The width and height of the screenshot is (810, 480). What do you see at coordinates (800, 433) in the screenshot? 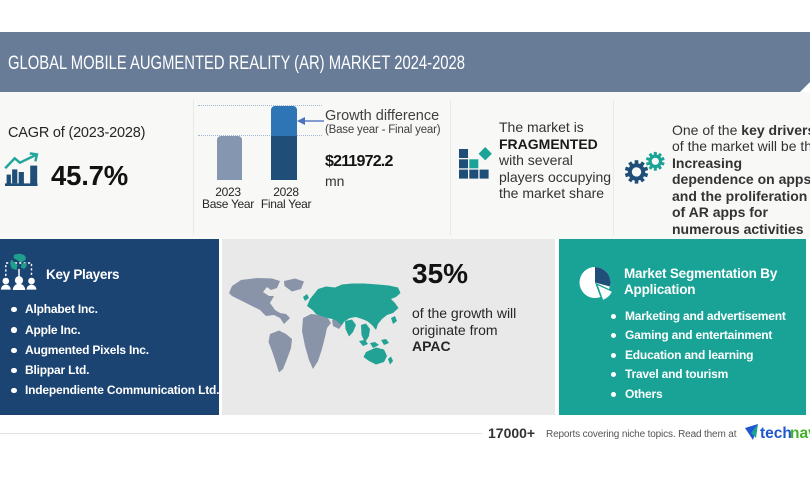
I see `svg-text: navi` at bounding box center [800, 433].